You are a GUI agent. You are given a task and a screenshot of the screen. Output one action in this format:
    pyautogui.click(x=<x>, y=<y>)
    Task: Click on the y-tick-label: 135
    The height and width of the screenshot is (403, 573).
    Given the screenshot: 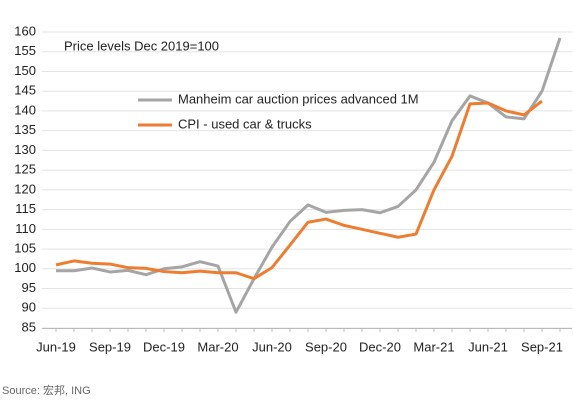 What is the action you would take?
    pyautogui.click(x=25, y=129)
    